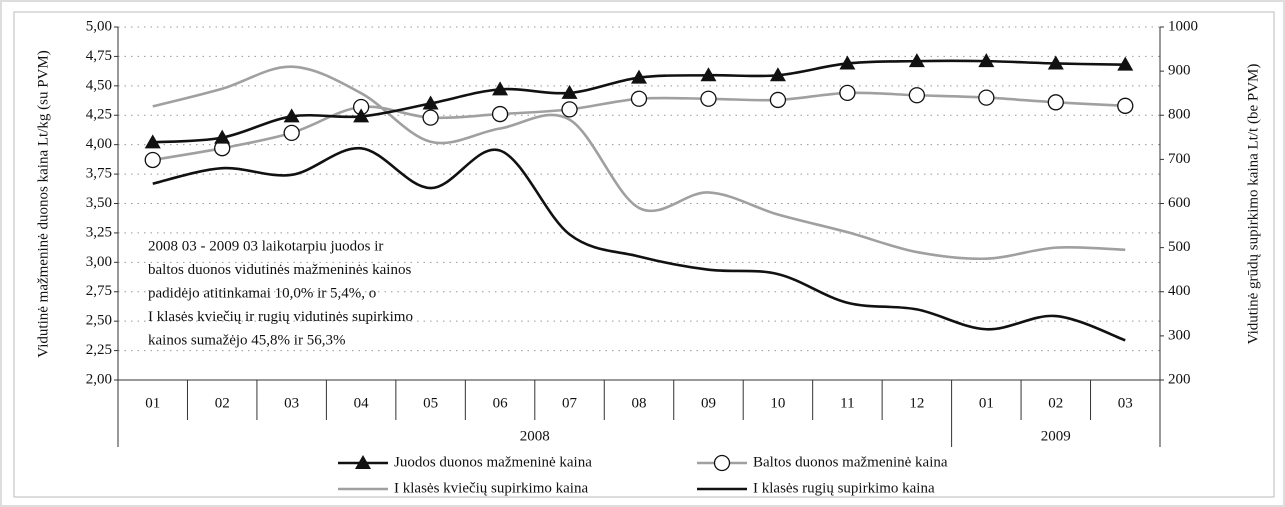  Describe the element at coordinates (639, 403) in the screenshot. I see `x-tick-label: 08` at that location.